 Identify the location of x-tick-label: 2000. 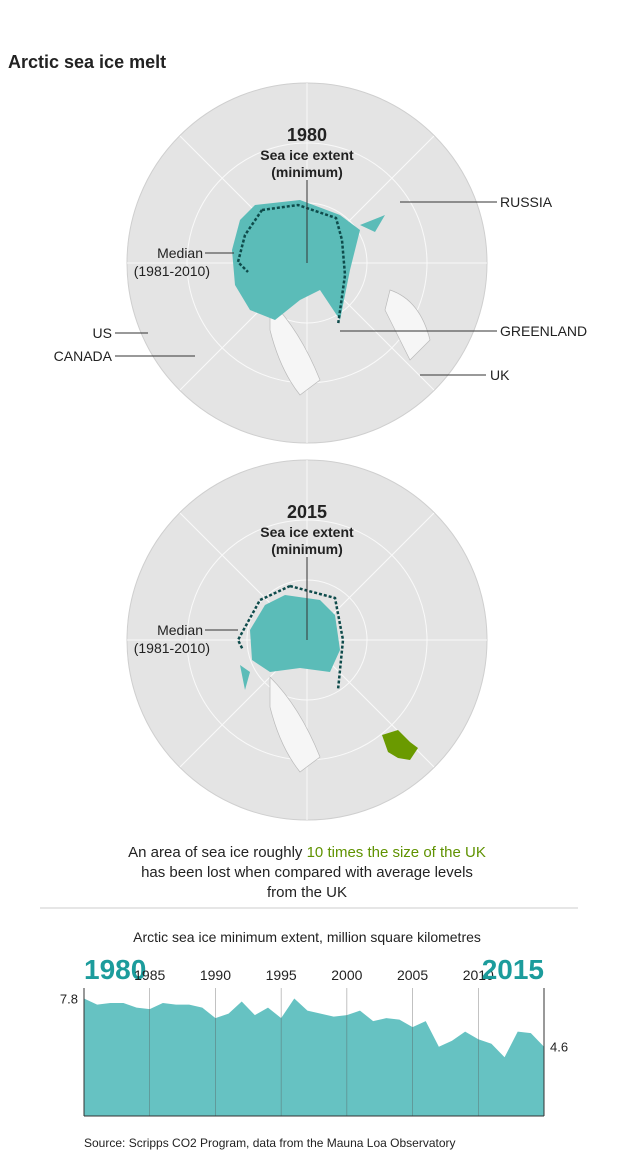
(346, 975).